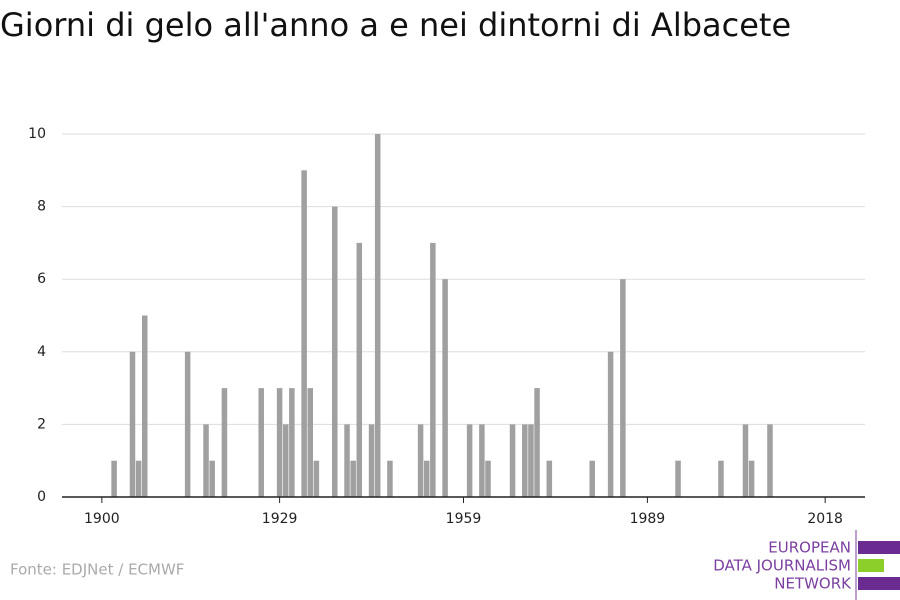 This screenshot has height=600, width=900. What do you see at coordinates (809, 548) in the screenshot?
I see `logo-text: EUROPEAN` at bounding box center [809, 548].